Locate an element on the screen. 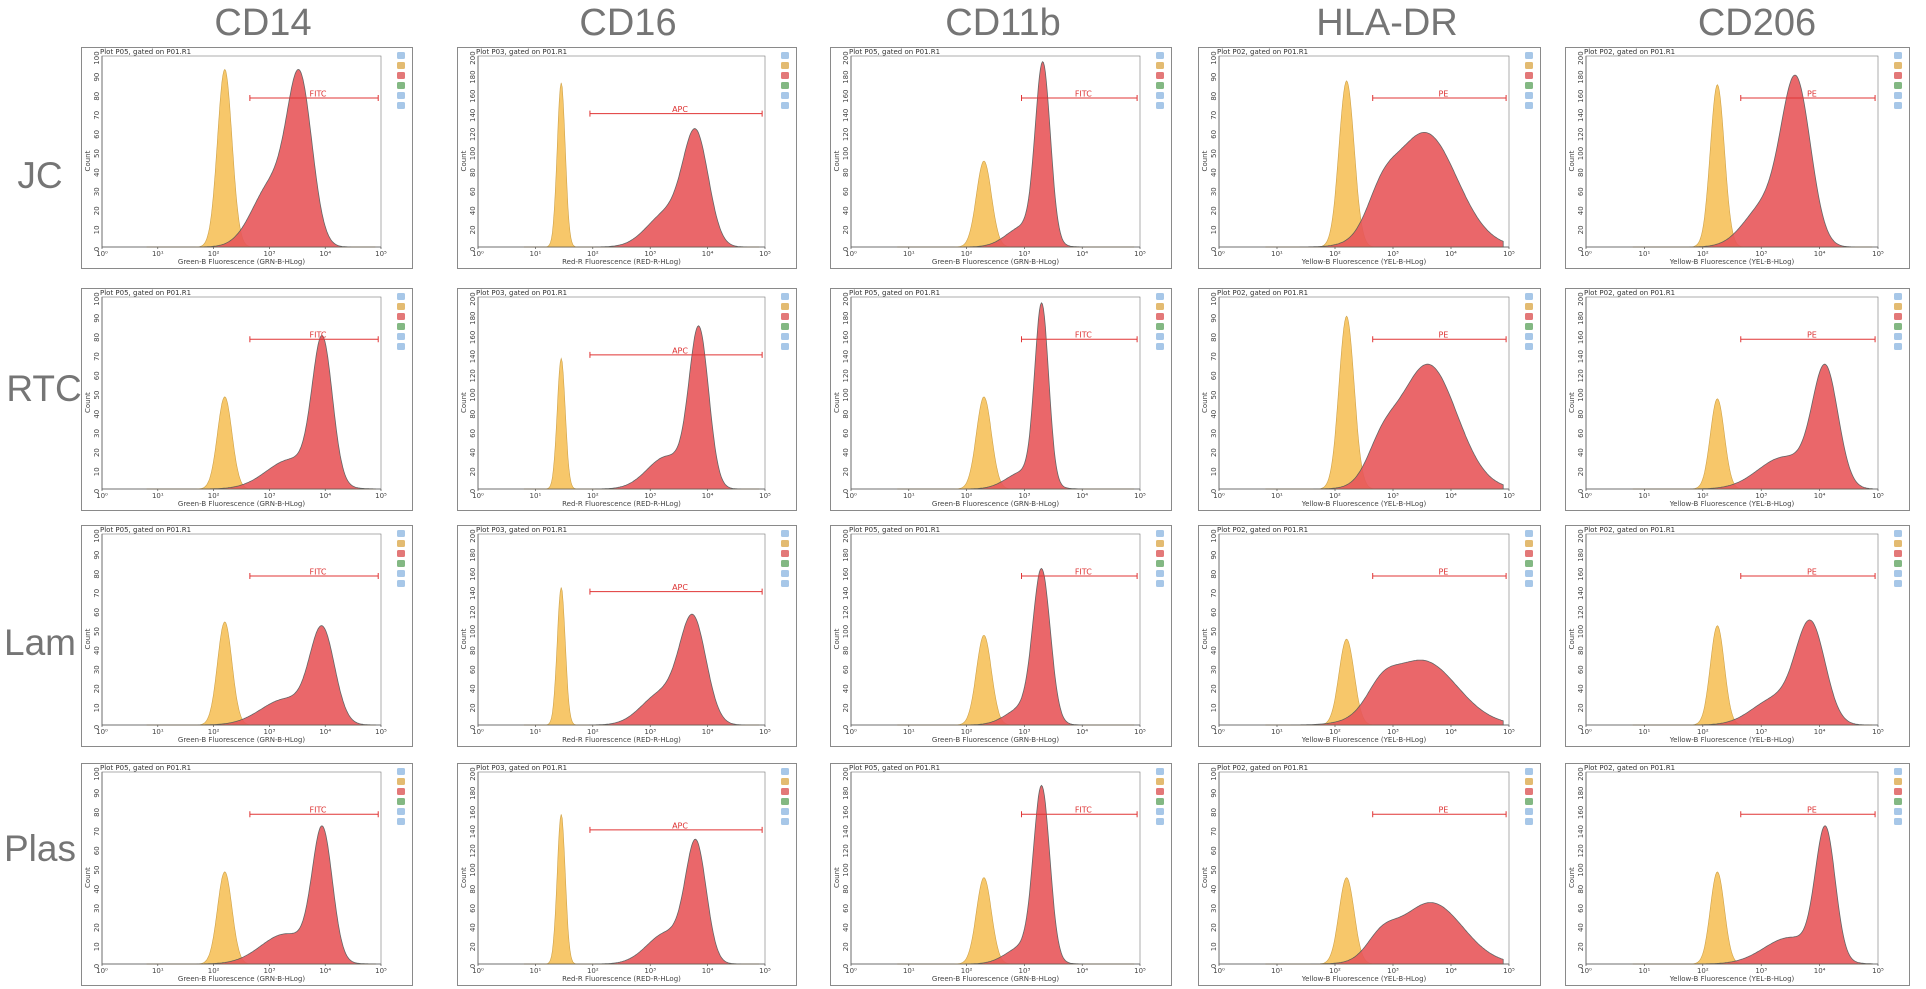 The image size is (1926, 989). y-tick-label: 120 is located at coordinates (1581, 612).